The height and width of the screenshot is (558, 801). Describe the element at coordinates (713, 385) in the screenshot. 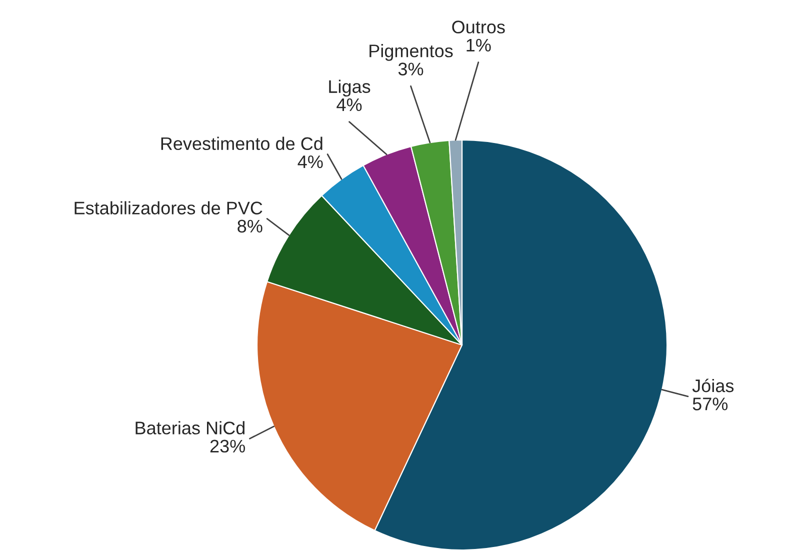

I see `slice-label: Jóias` at that location.